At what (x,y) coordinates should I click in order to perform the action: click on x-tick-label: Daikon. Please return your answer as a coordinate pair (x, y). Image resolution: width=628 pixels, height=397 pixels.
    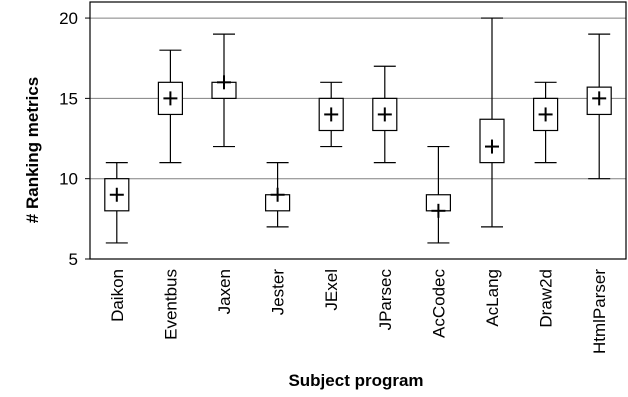
    Looking at the image, I should click on (117, 295).